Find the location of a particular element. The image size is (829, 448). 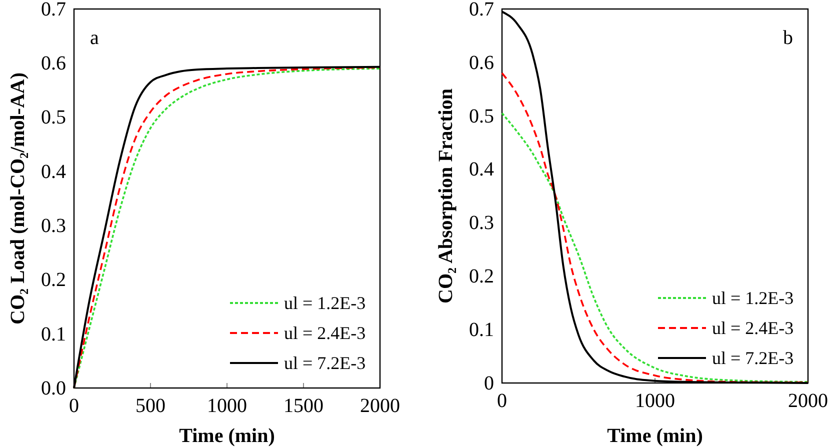

y-axis-title: CO₂ Load (mol-CO₂/mol-AA) is located at coordinates (18, 198).